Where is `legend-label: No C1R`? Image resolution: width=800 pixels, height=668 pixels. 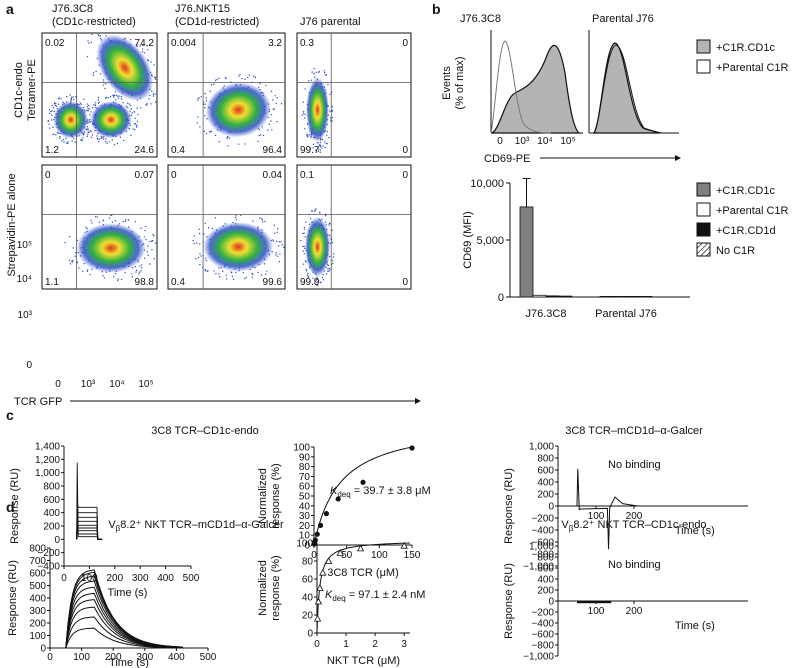 legend-label: No C1R is located at coordinates (735, 251).